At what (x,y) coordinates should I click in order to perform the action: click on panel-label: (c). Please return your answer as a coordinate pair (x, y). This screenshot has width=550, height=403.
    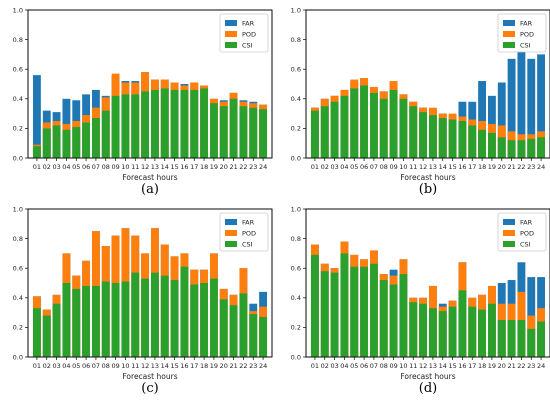
    Looking at the image, I should click on (149, 388).